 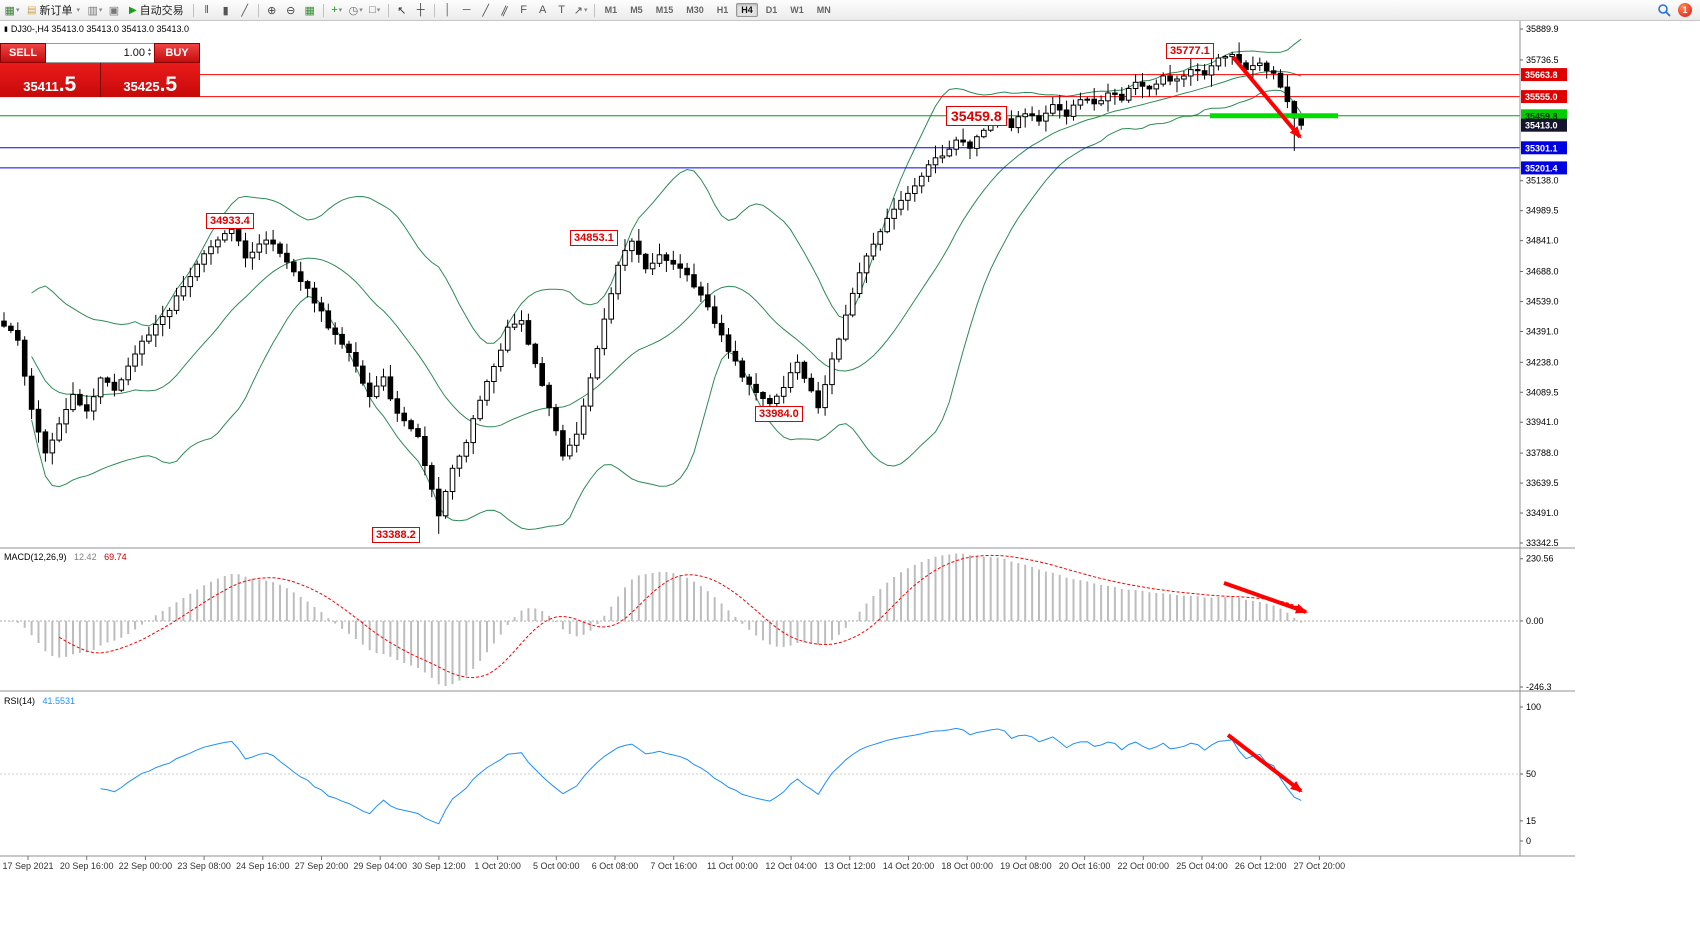 I want to click on timeframe-button-m1: M1, so click(x=611, y=10).